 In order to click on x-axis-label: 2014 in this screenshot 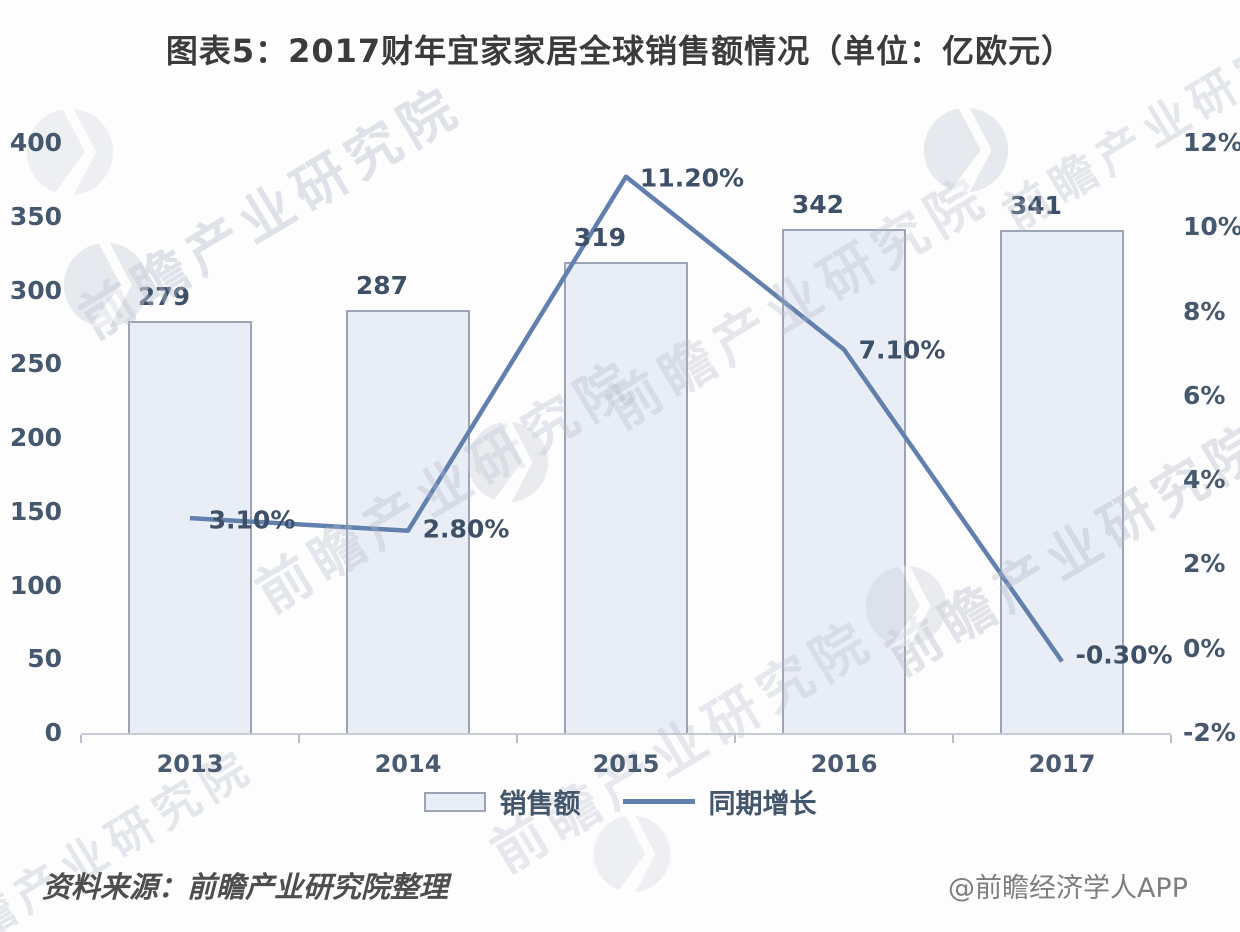, I will do `click(408, 764)`.